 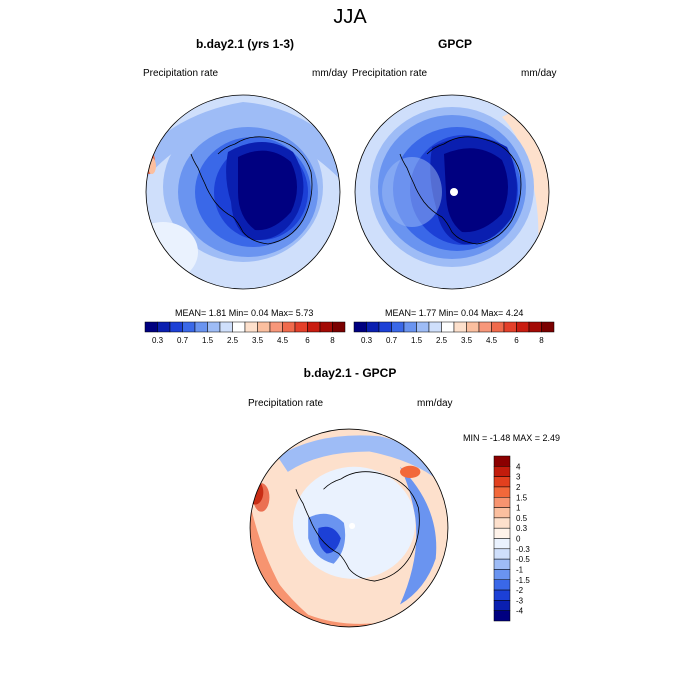 I want to click on panel-2-polar-map, so click(x=452, y=192).